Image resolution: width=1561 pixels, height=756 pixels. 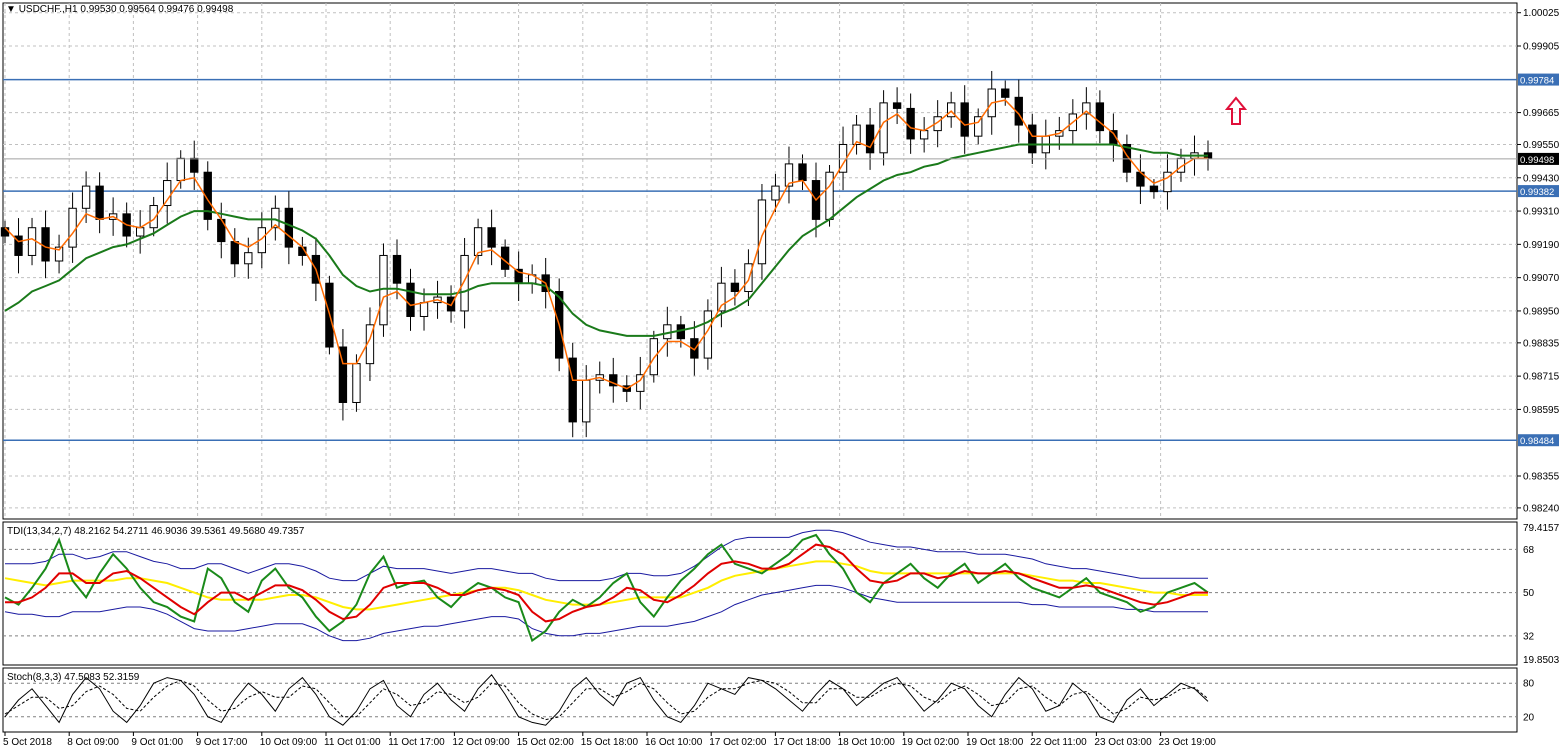 What do you see at coordinates (1541, 508) in the screenshot?
I see `price-tick-label: 0.98240` at bounding box center [1541, 508].